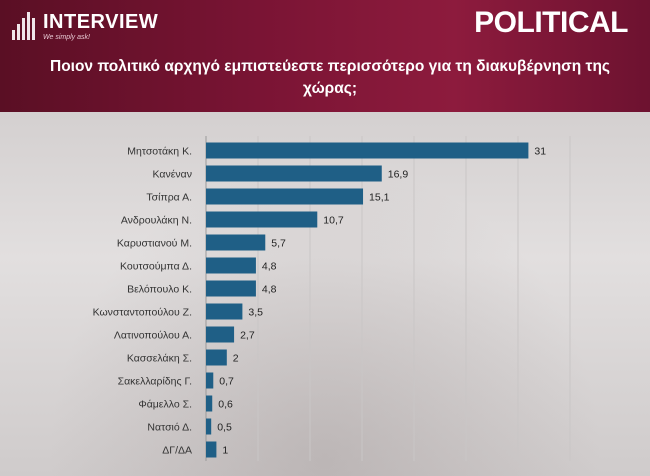 This screenshot has width=650, height=476. What do you see at coordinates (551, 22) in the screenshot?
I see `brand-title: POLITICAL` at bounding box center [551, 22].